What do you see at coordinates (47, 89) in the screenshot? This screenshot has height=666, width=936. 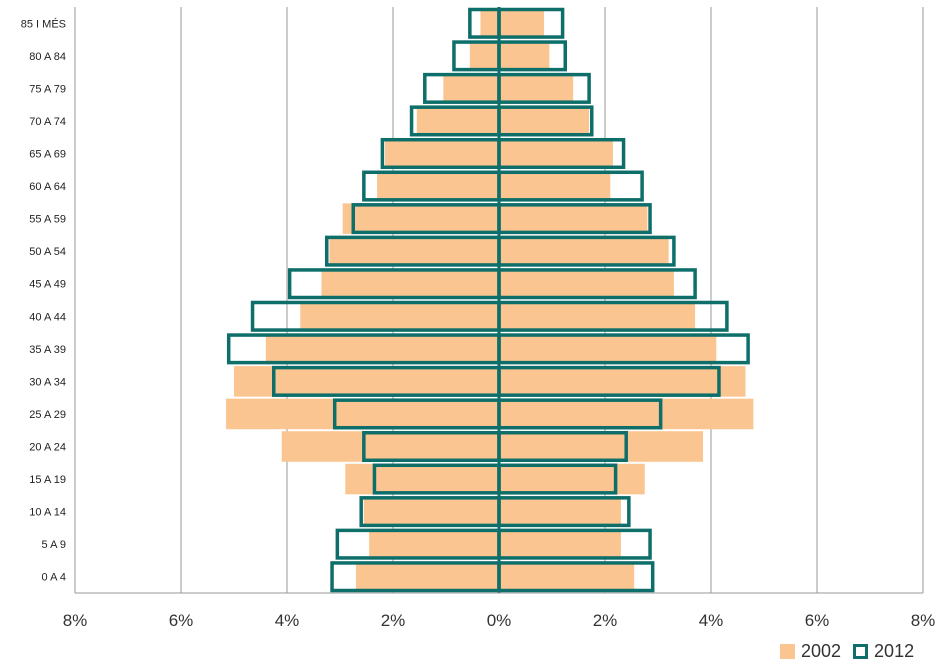 I see `y-tick-label: 75 A 79` at bounding box center [47, 89].